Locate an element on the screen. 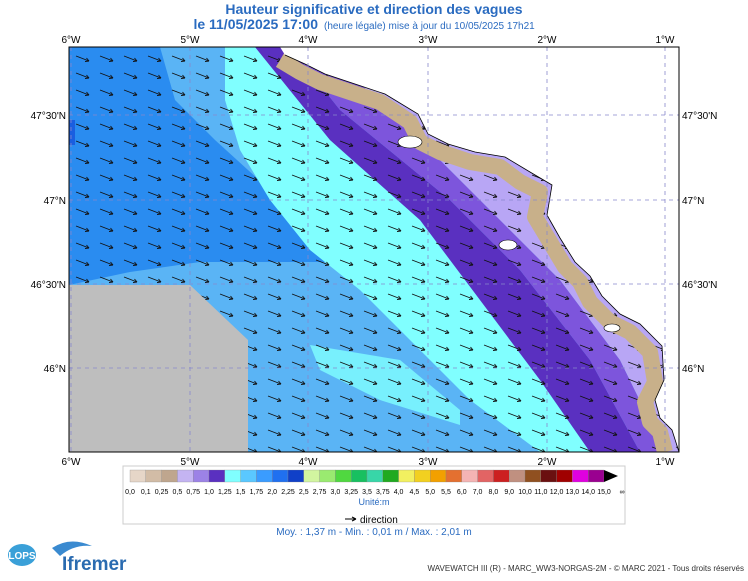 The width and height of the screenshot is (748, 581). legend-label: 15,0 is located at coordinates (604, 492).